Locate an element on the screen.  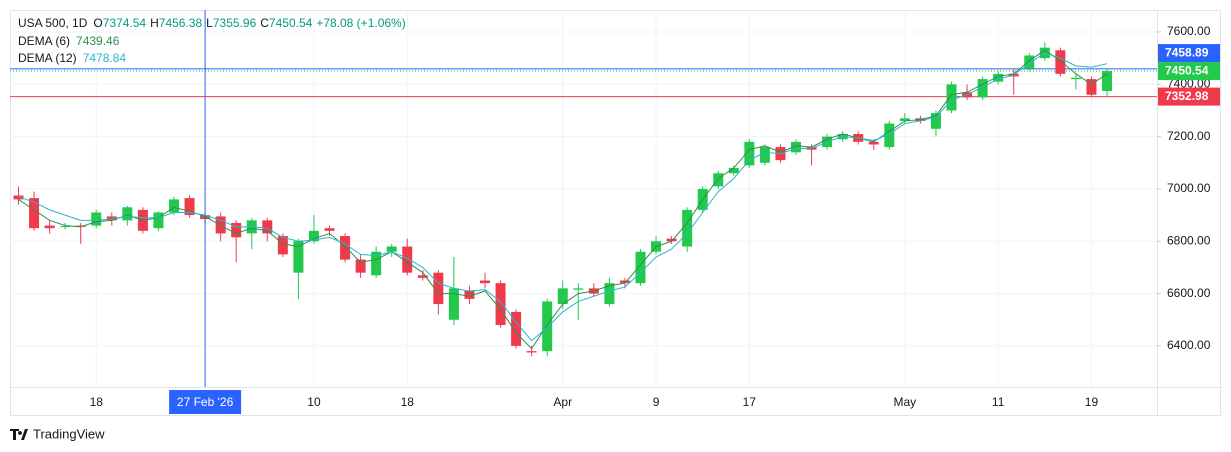
price-label: 7458.89 is located at coordinates (1187, 52).